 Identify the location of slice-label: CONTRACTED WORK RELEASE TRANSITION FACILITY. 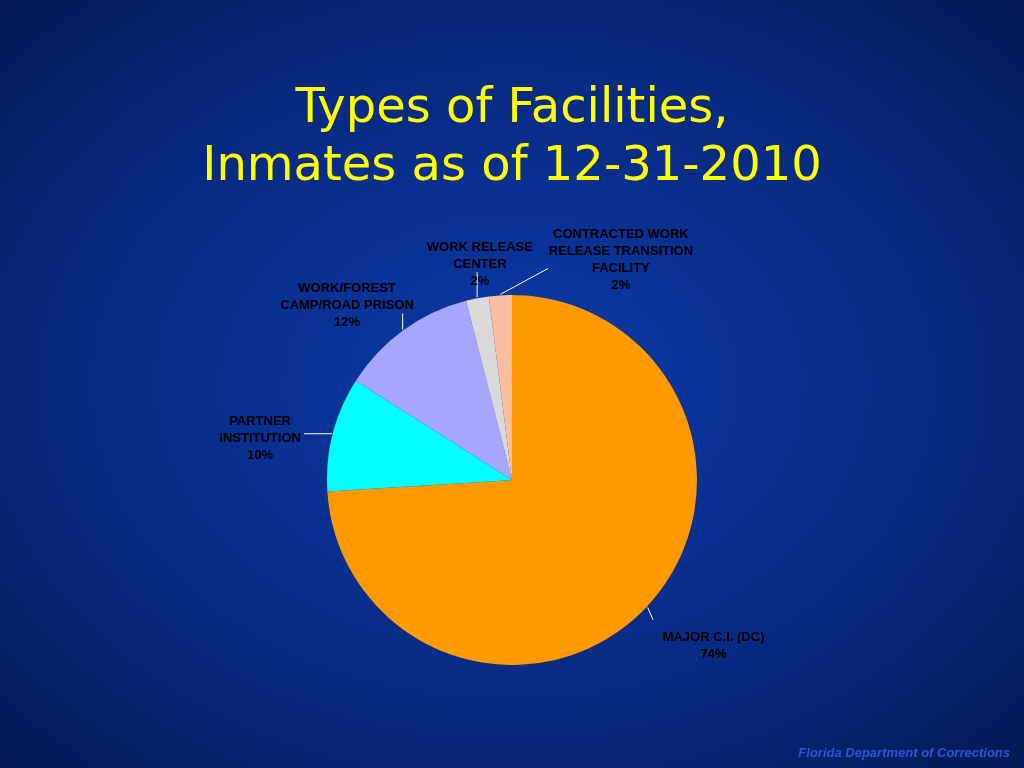
(621, 251).